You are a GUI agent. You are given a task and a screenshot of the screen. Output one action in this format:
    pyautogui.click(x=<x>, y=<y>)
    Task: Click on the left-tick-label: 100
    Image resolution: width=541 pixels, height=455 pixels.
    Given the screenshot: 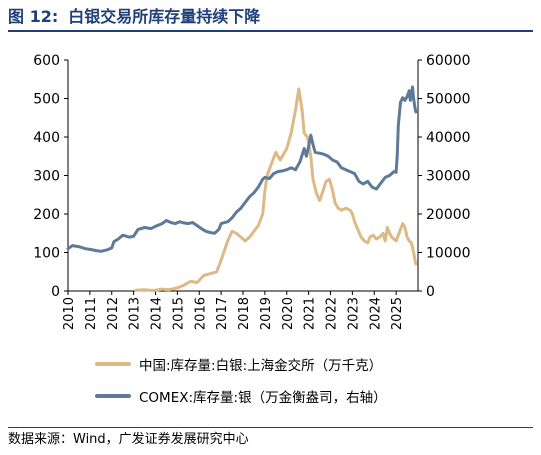 What is the action you would take?
    pyautogui.click(x=46, y=254)
    